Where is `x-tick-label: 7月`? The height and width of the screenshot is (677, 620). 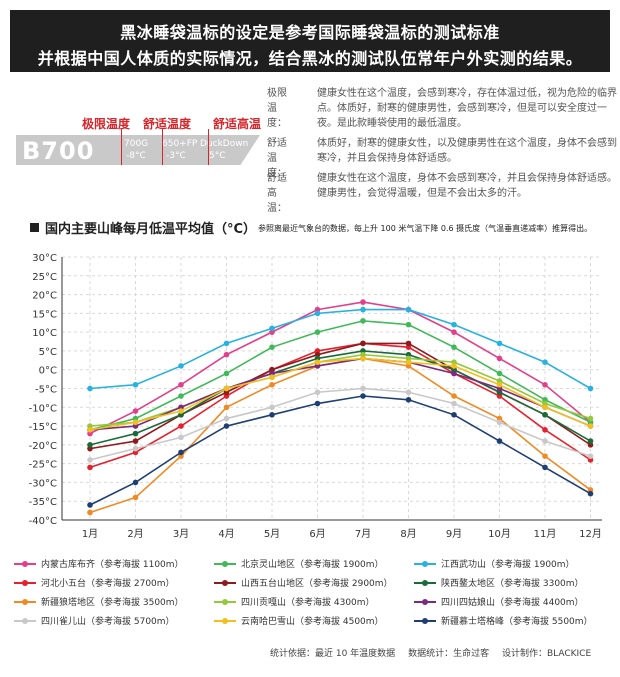
x-tick-label: 7月 is located at coordinates (363, 534).